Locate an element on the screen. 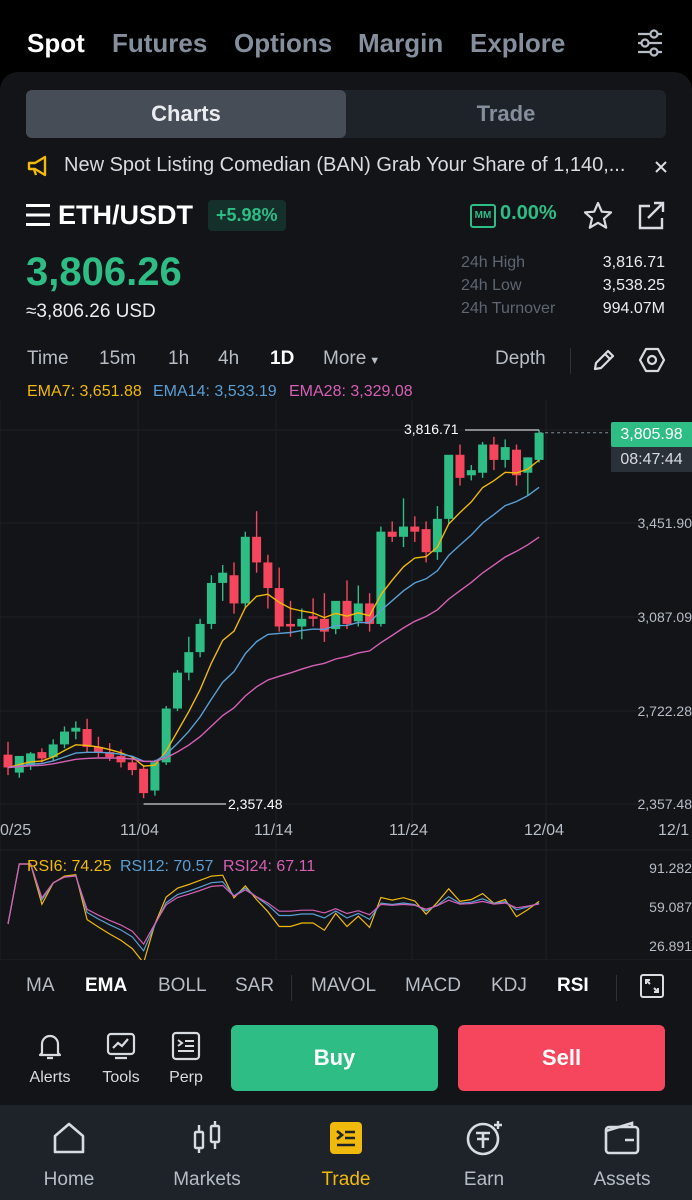 This screenshot has width=692, height=1200. nav-earn: Earn is located at coordinates (484, 1150).